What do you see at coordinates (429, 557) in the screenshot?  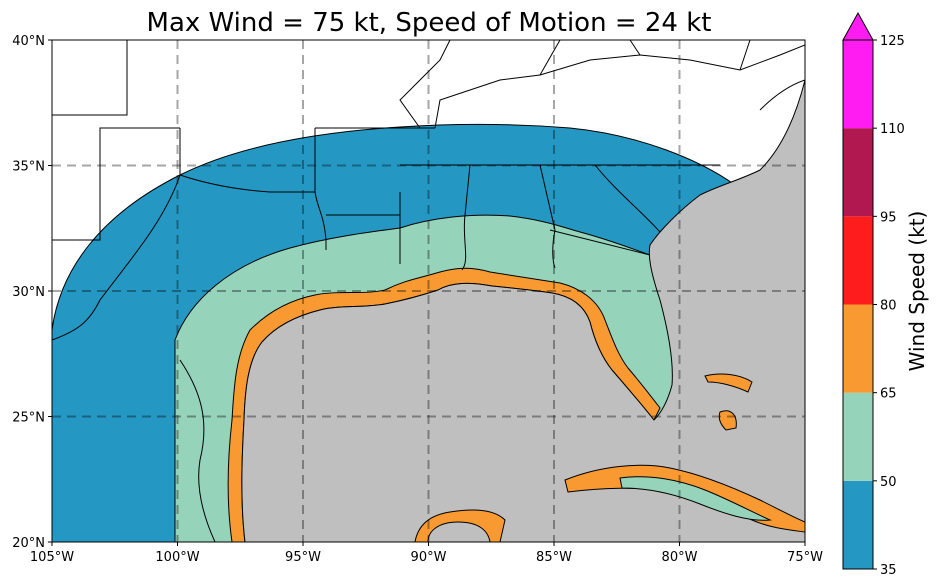 I see `longitude-tick-label: 90°W` at bounding box center [429, 557].